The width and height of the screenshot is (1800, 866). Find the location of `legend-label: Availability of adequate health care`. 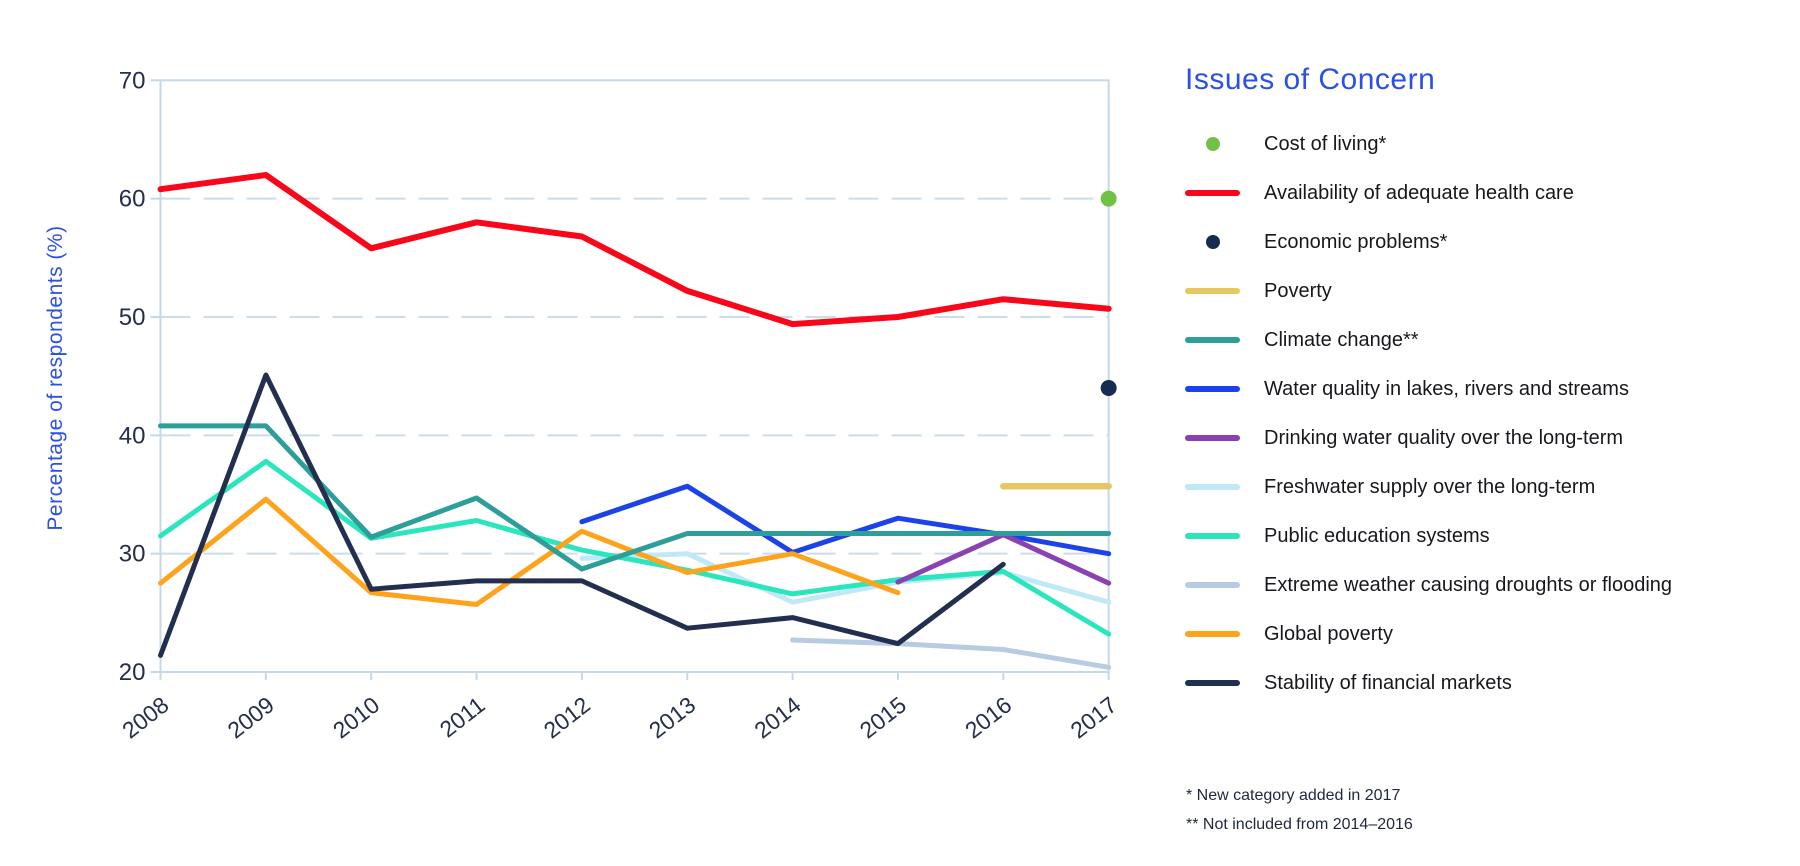

legend-label: Availability of adequate health care is located at coordinates (1419, 192).